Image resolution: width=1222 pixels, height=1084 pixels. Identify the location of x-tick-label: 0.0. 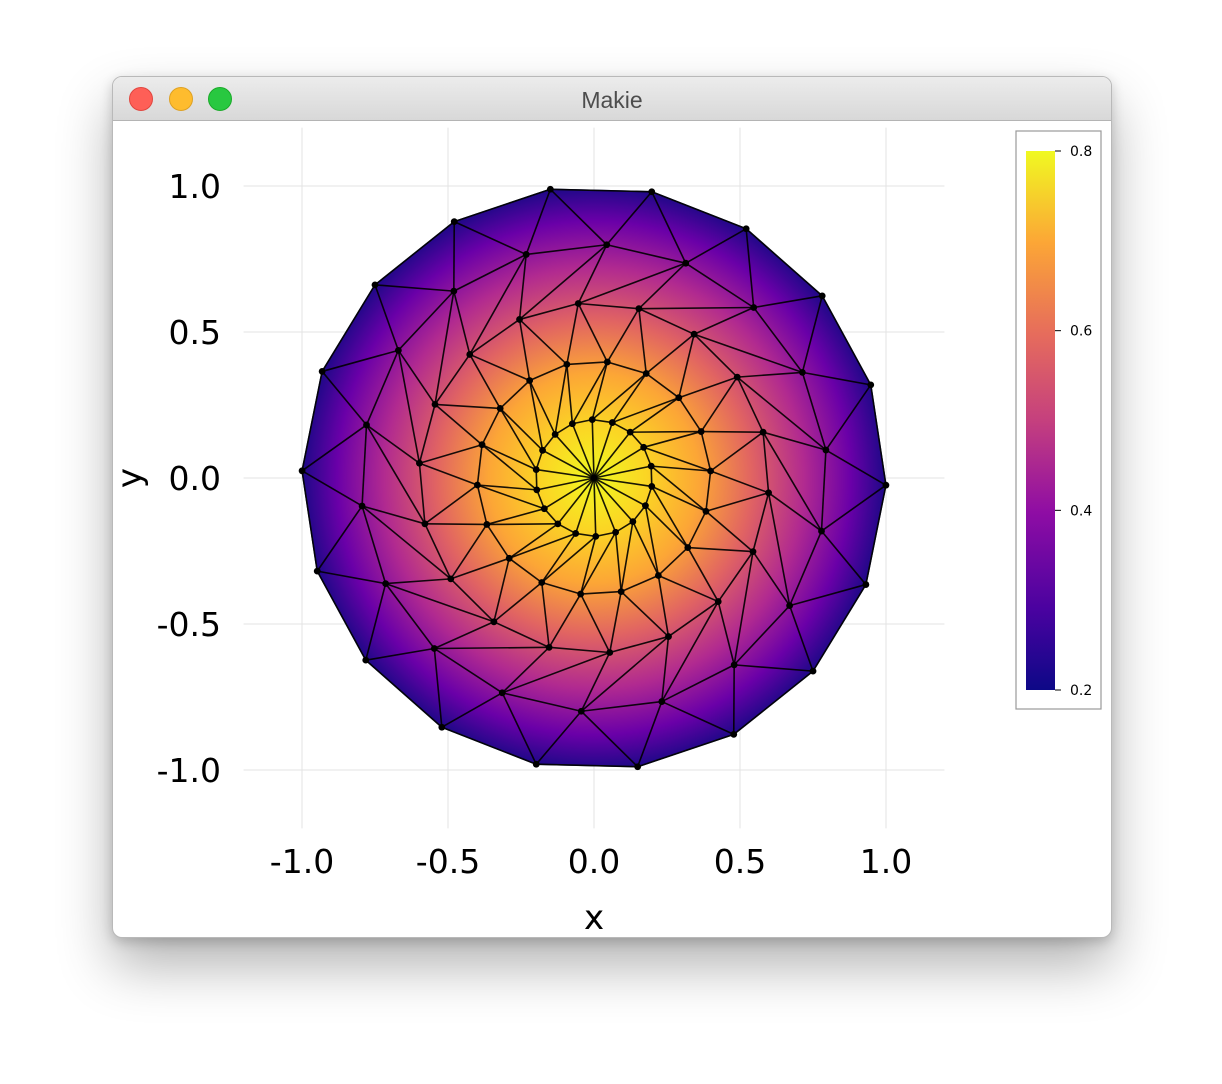
(594, 861).